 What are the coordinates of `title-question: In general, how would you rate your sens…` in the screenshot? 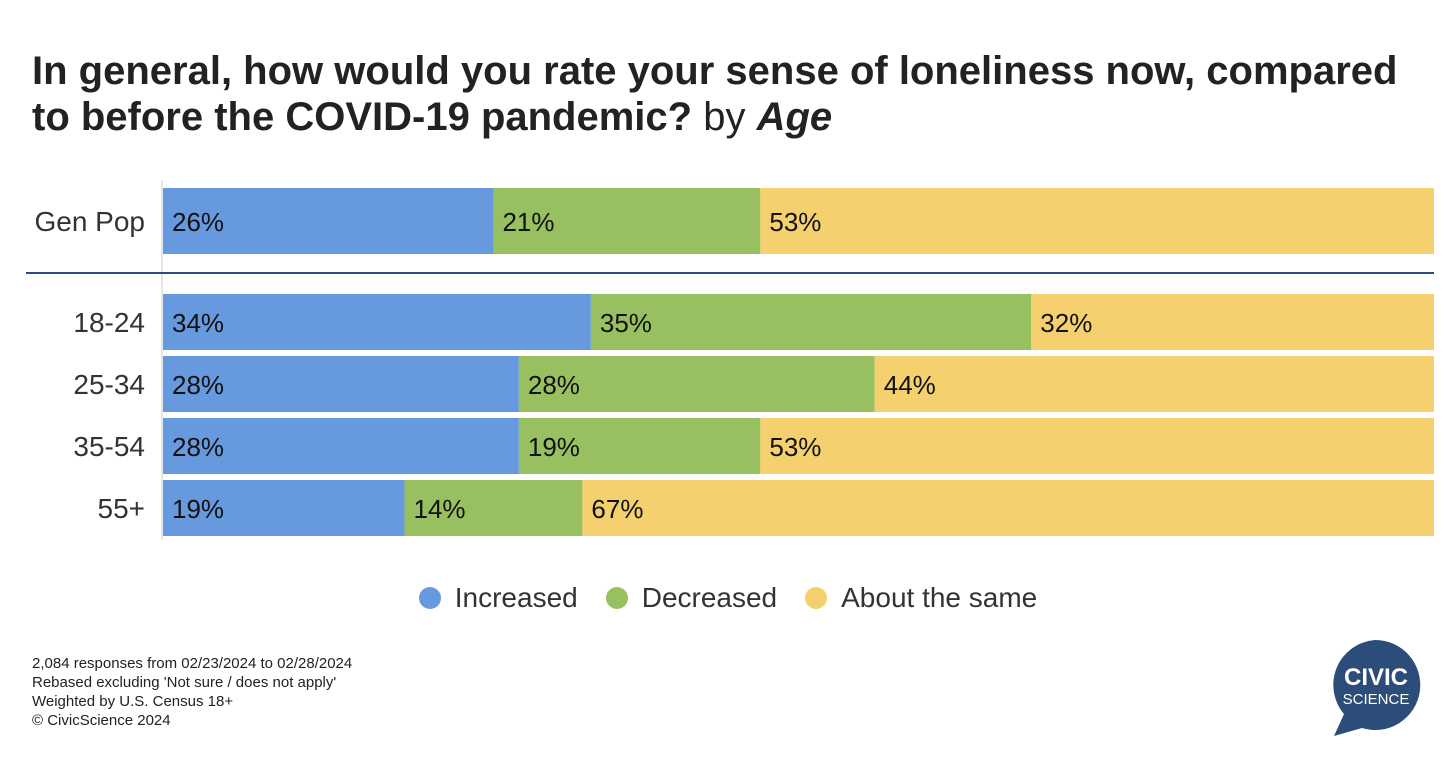 It's located at (715, 94).